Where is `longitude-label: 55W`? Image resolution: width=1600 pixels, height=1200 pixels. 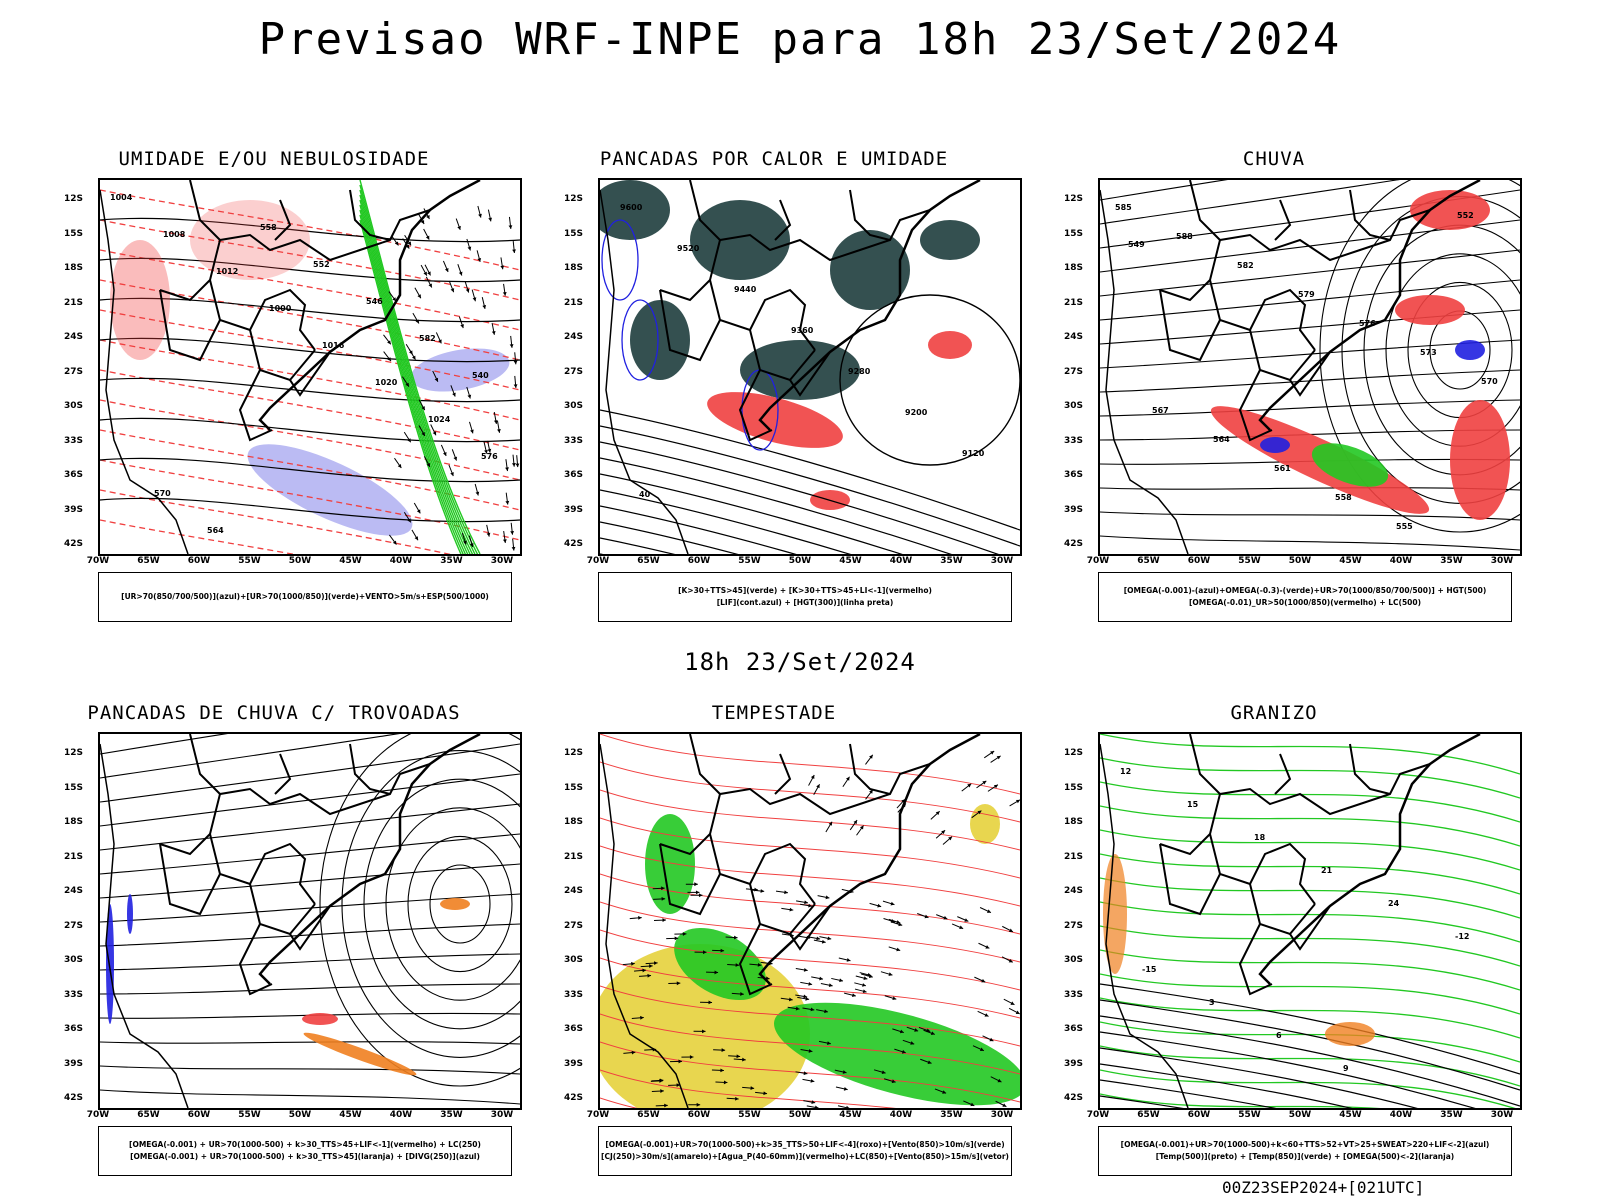
longitude-label: 55W is located at coordinates (1249, 561).